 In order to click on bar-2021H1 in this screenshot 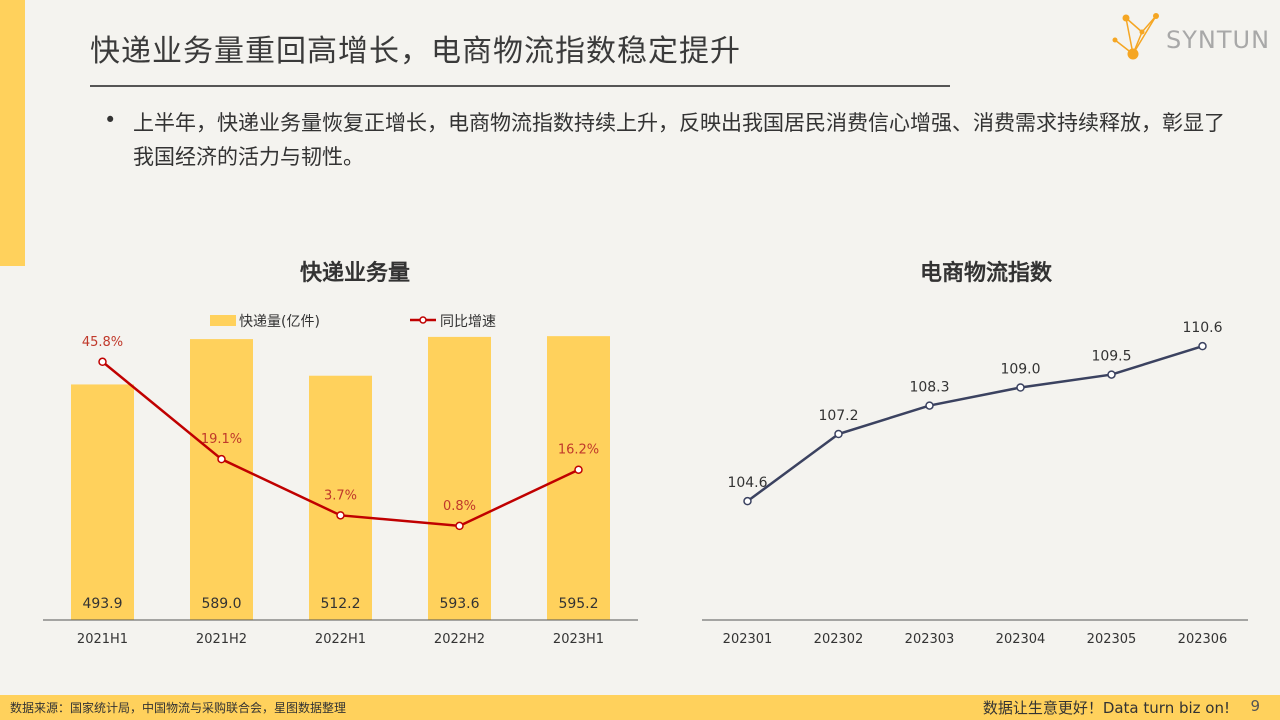, I will do `click(102, 502)`.